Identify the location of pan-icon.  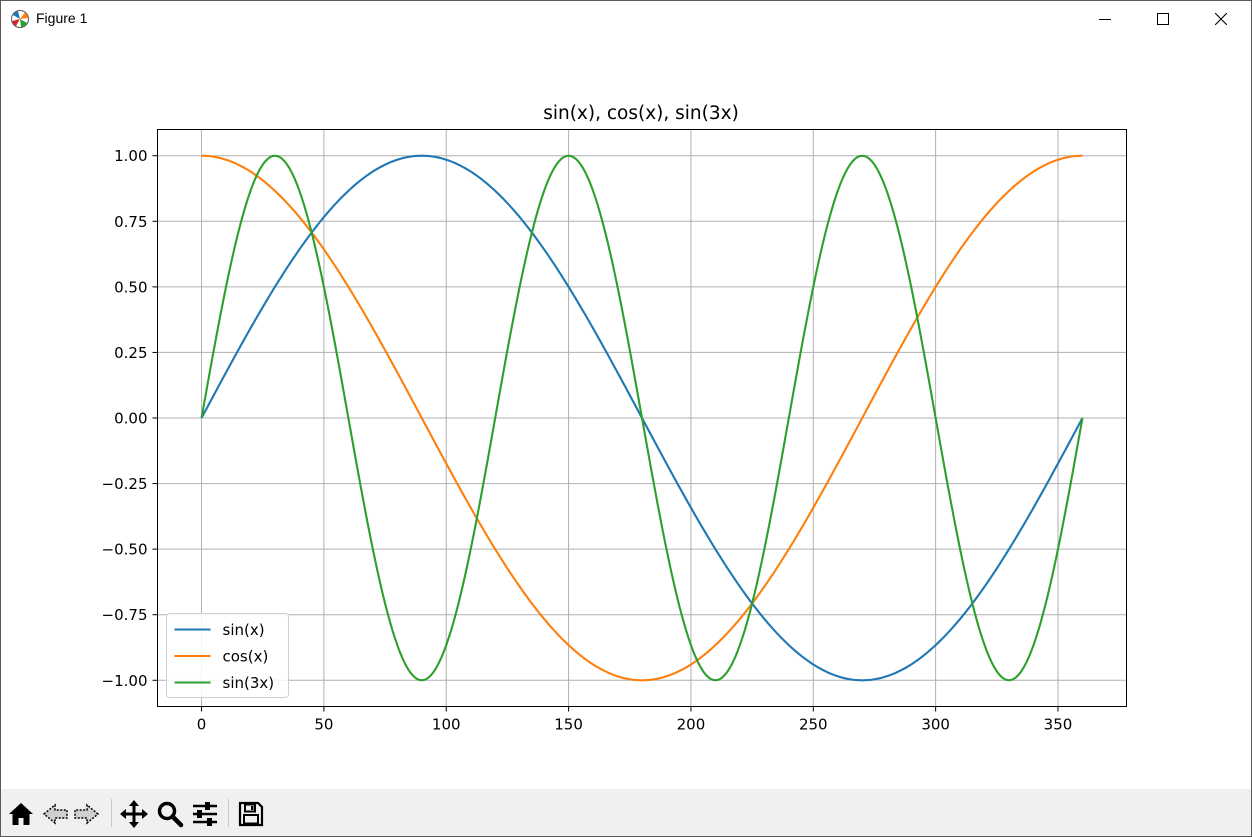
(134, 814).